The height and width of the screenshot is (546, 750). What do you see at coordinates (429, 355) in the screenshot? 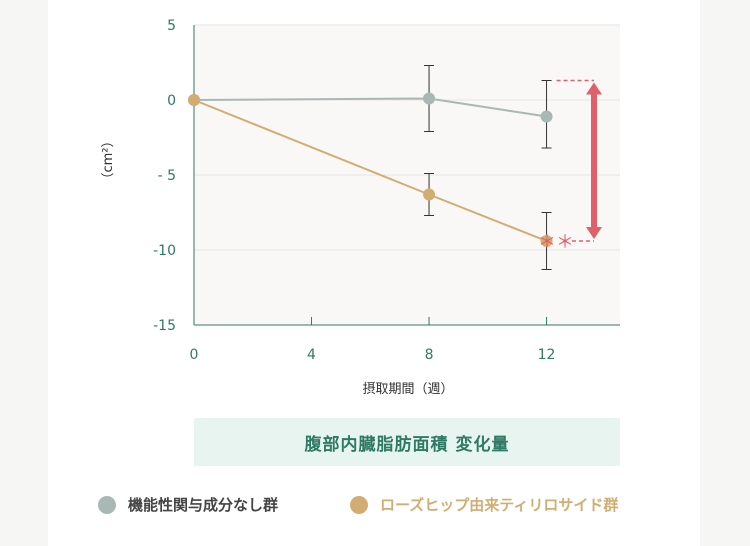
I see `x-tick-label: 8` at bounding box center [429, 355].